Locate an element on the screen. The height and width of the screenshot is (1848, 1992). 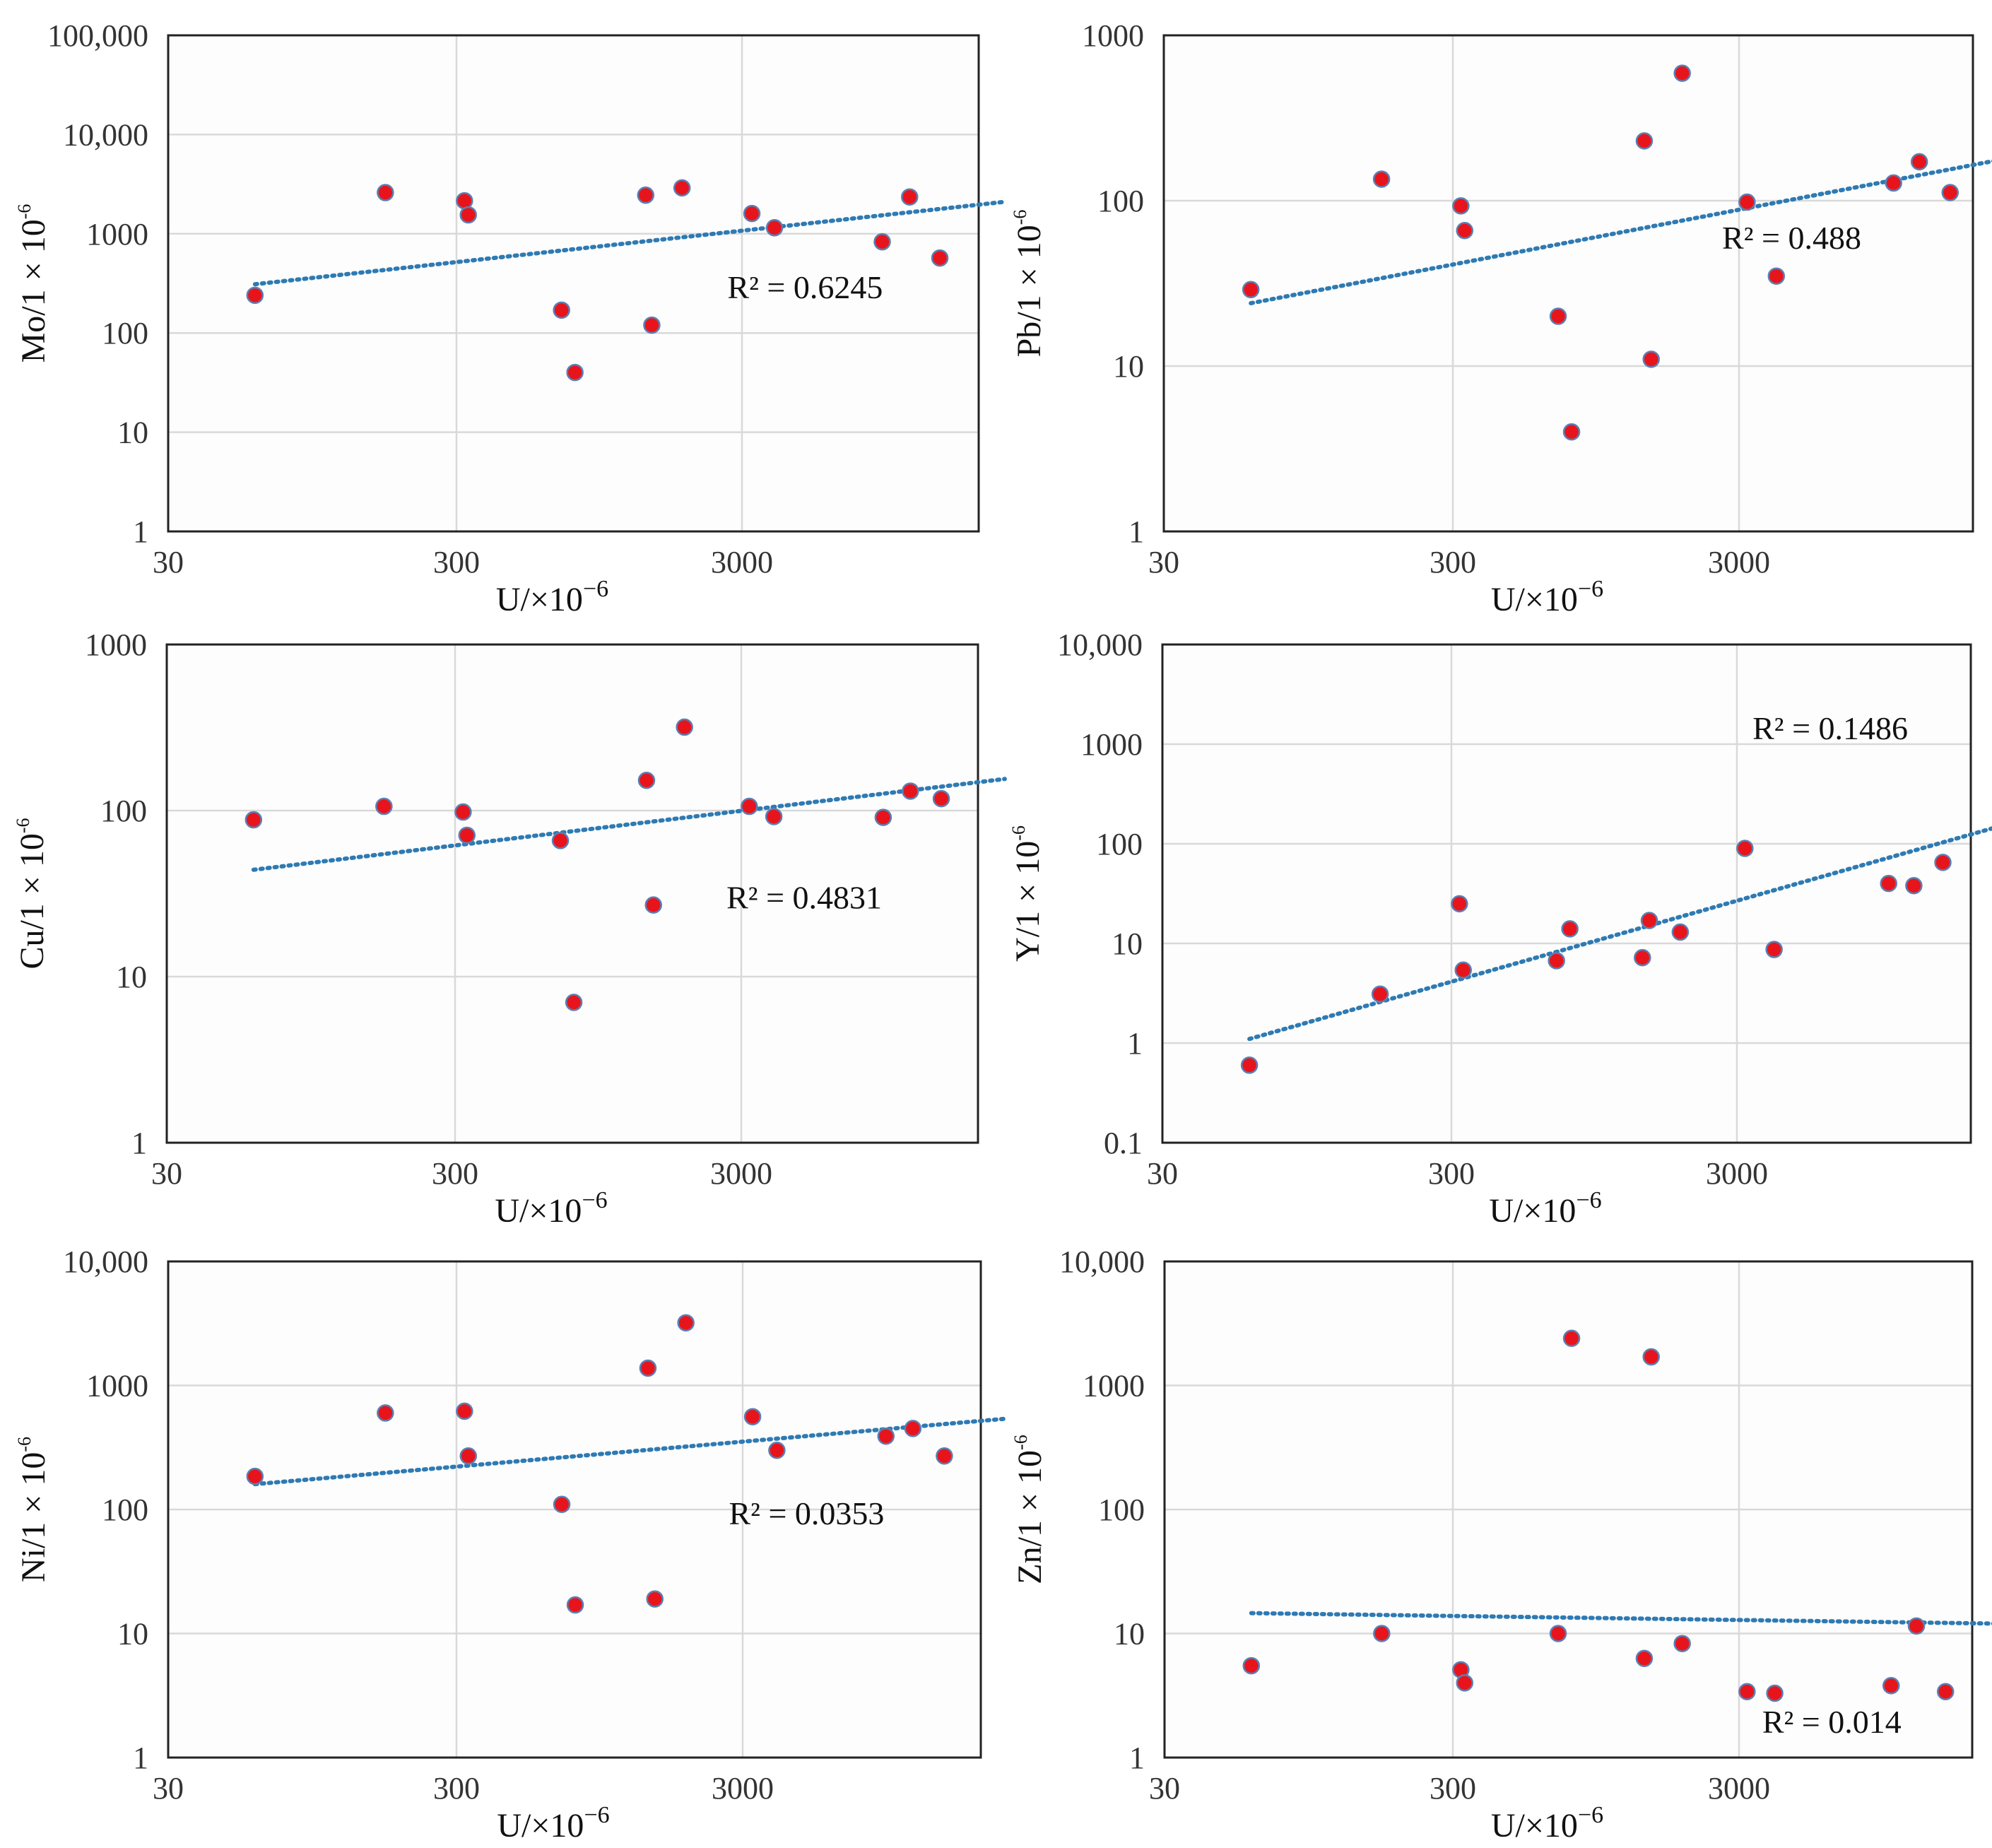
y-tick-label: 0.1 is located at coordinates (1123, 1143).